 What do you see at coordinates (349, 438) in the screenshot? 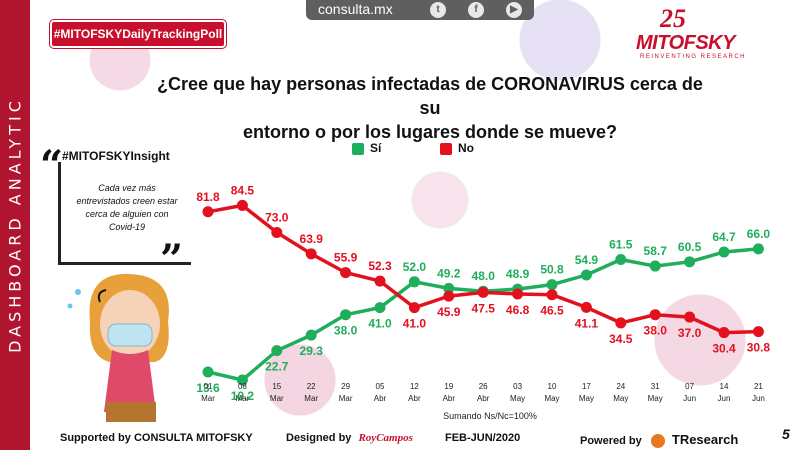
I see `footer-designed: Designed by RoyCampos` at bounding box center [349, 438].